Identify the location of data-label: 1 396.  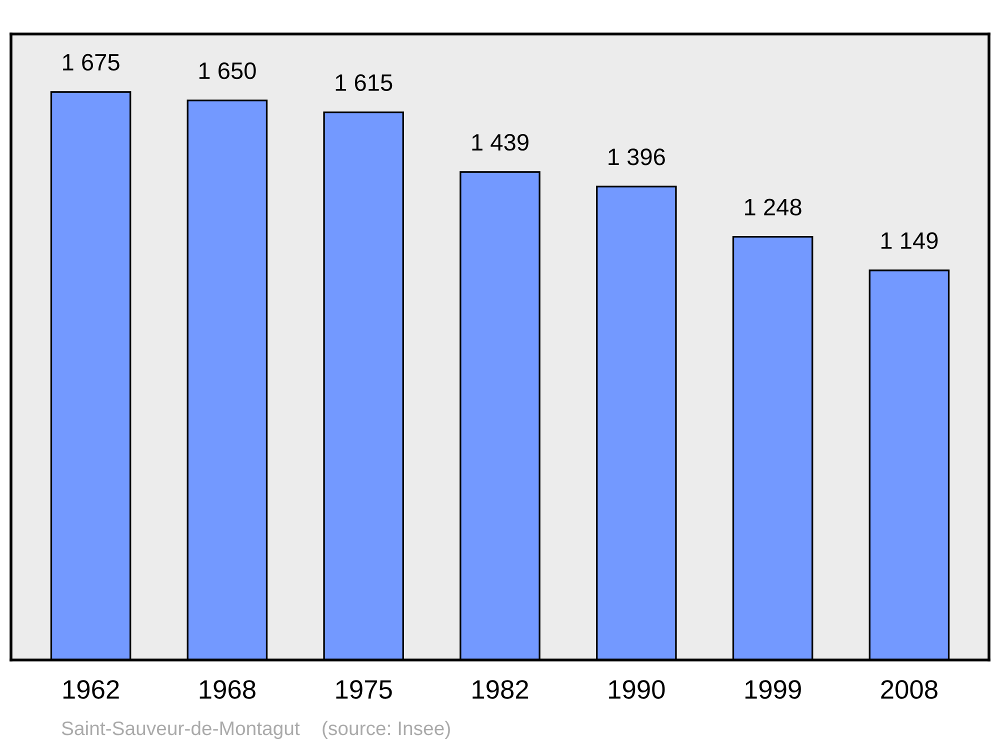
(636, 157).